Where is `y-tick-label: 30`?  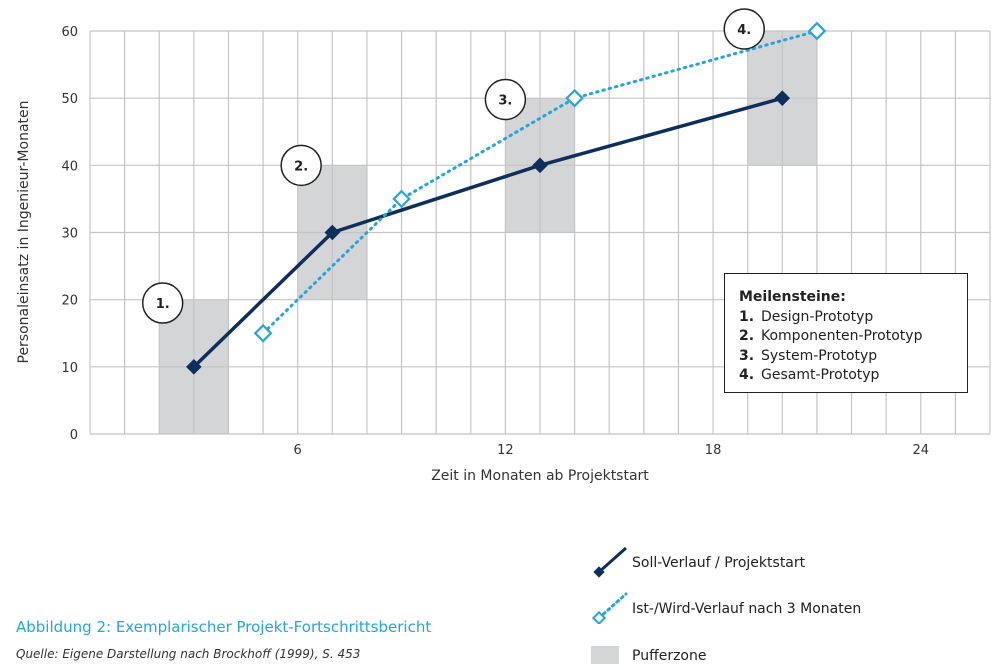 y-tick-label: 30 is located at coordinates (69, 234).